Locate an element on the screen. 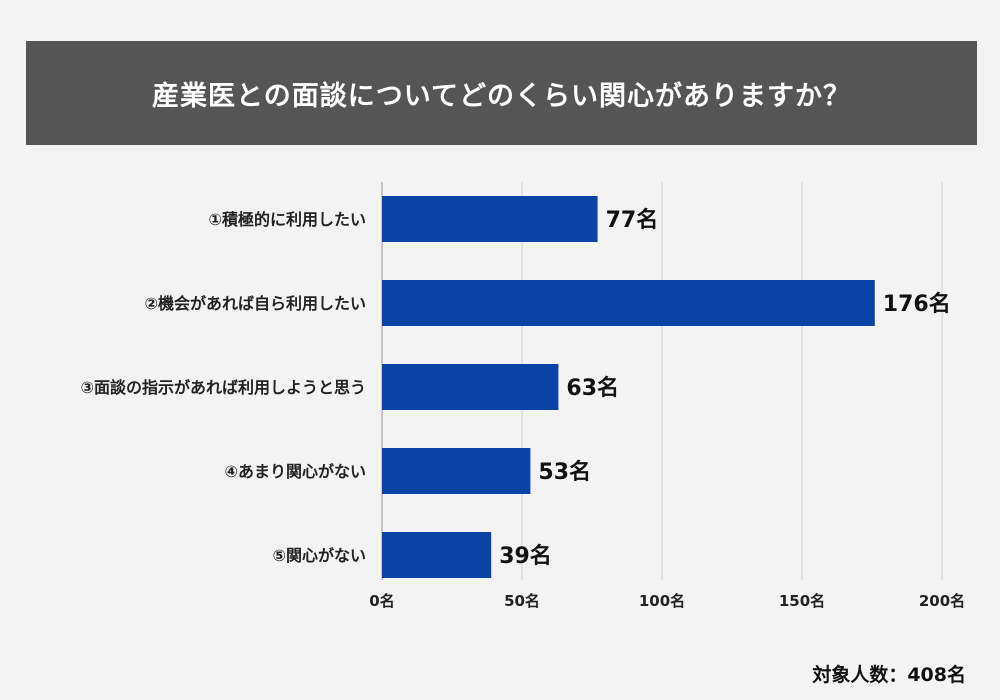  x-tick-label: 50名 is located at coordinates (522, 601).